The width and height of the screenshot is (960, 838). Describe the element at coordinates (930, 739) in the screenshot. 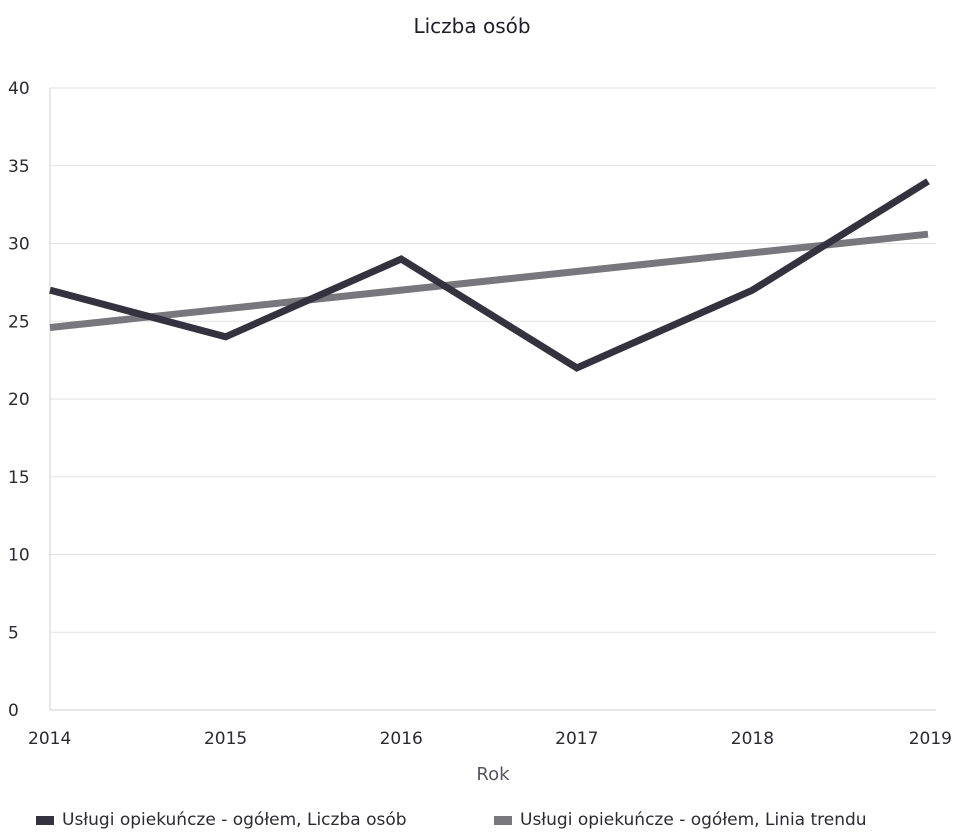

I see `x-tick-label-2019: 2019` at that location.